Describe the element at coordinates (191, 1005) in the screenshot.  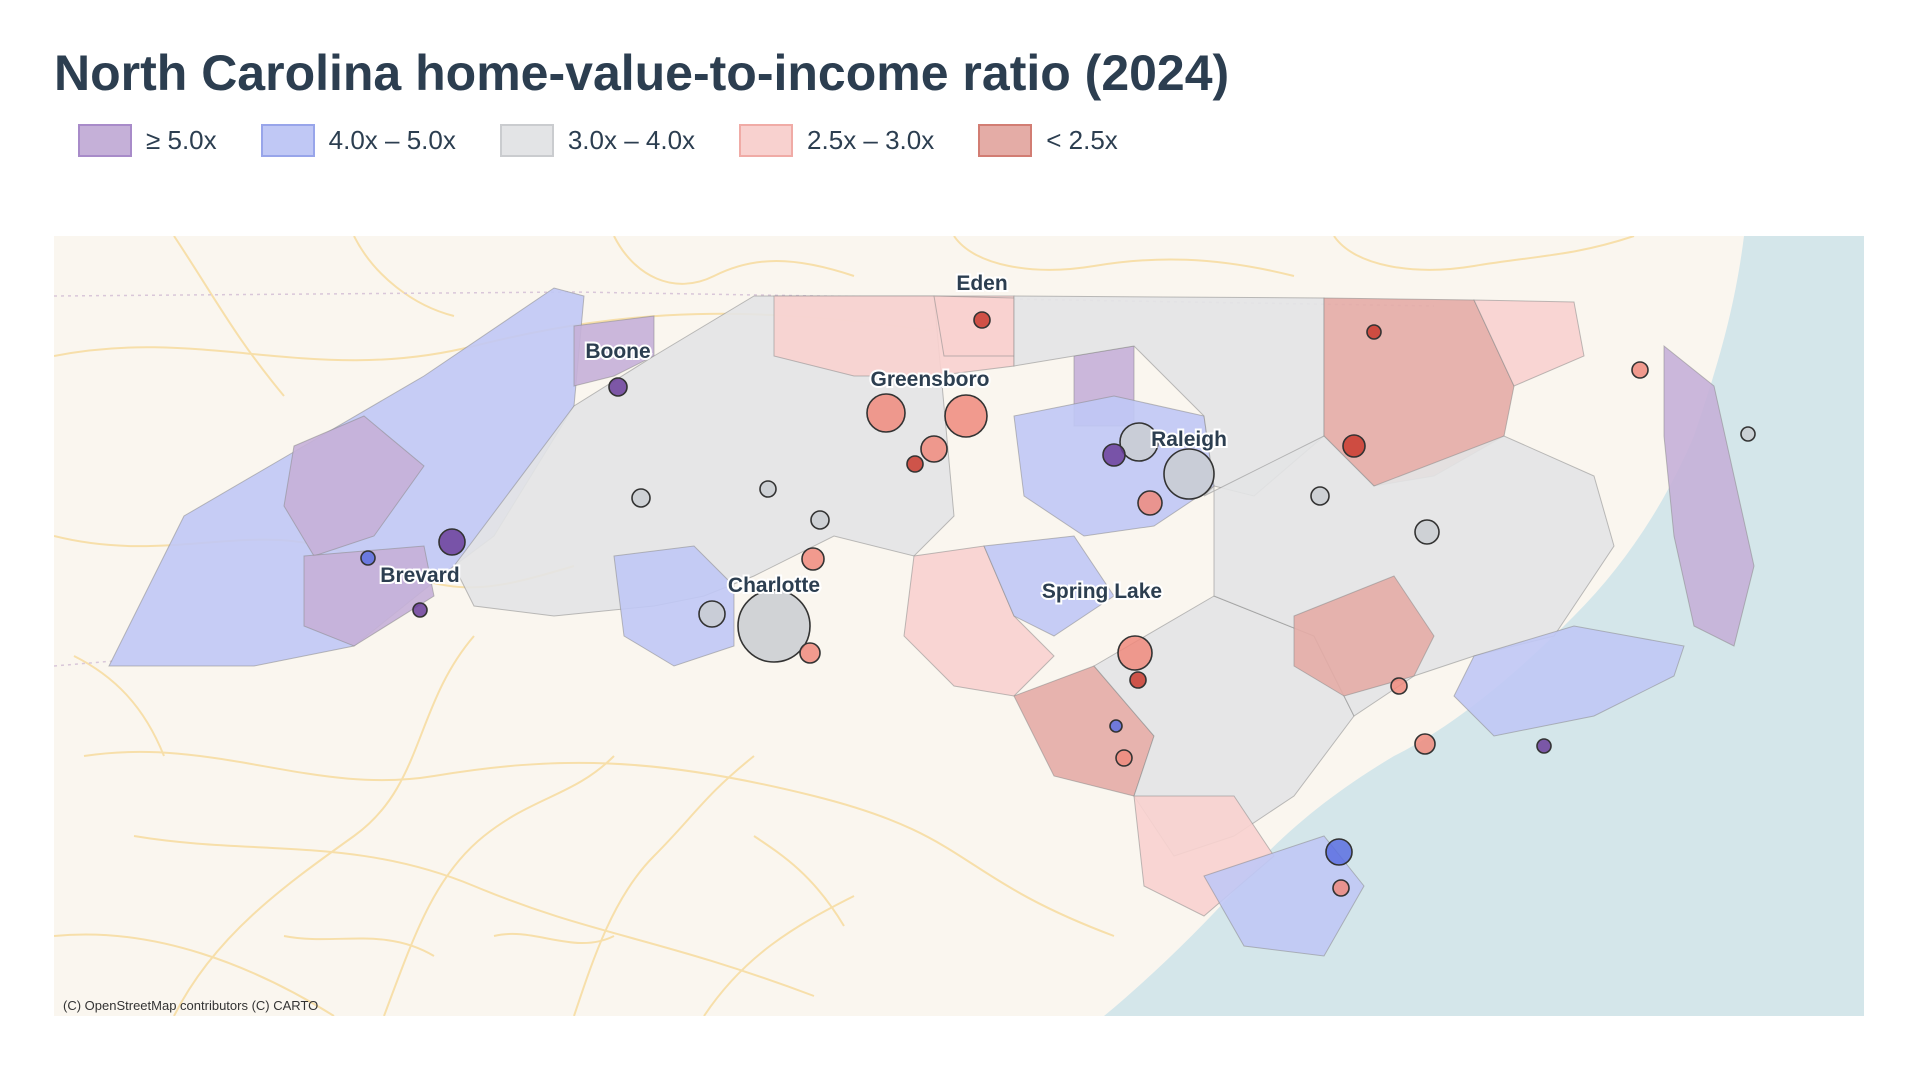
I see `map-attribution: (C) OpenStreetMap contributors (C) CARTO` at that location.